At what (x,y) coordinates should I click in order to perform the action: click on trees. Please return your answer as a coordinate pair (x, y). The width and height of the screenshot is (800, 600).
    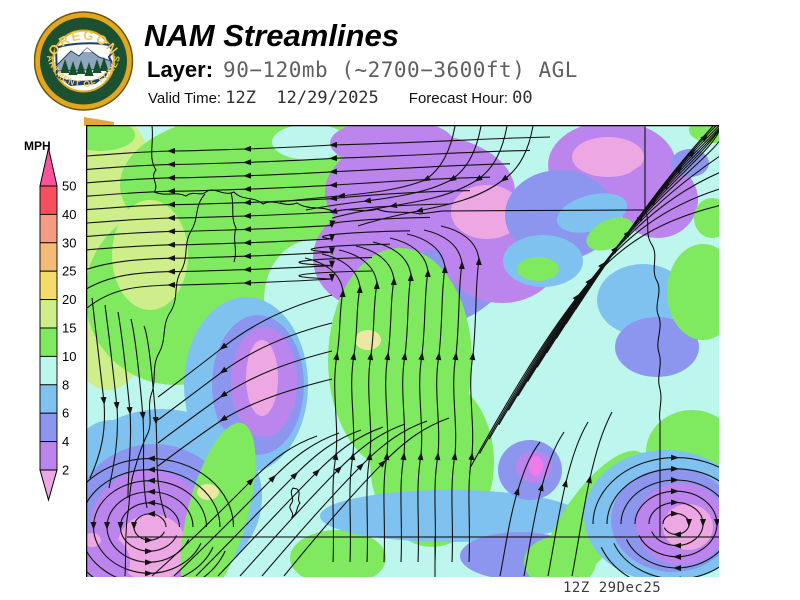
    Looking at the image, I should click on (84, 66).